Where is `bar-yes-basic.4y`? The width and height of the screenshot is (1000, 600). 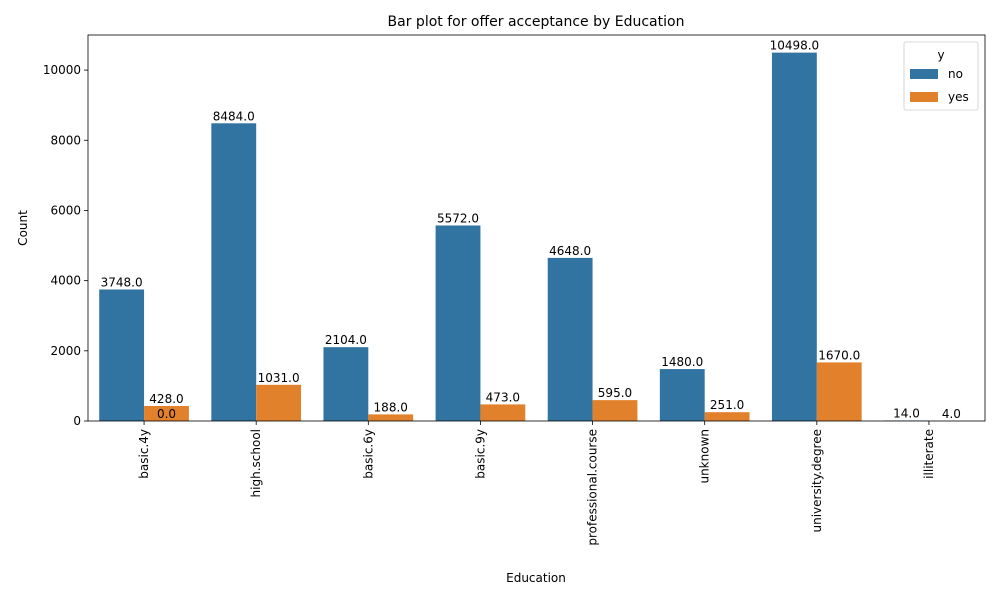 bar-yes-basic.4y is located at coordinates (166, 413).